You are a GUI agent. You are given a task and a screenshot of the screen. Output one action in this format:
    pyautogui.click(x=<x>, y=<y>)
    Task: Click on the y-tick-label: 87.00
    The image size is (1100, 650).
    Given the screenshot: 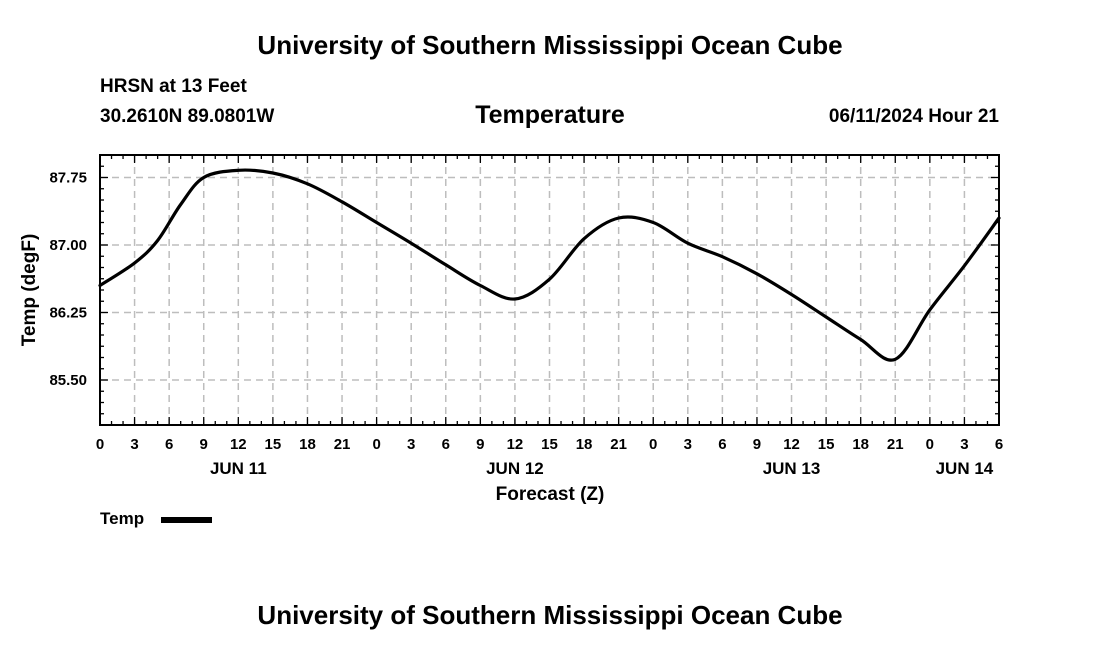 What is the action you would take?
    pyautogui.click(x=68, y=245)
    